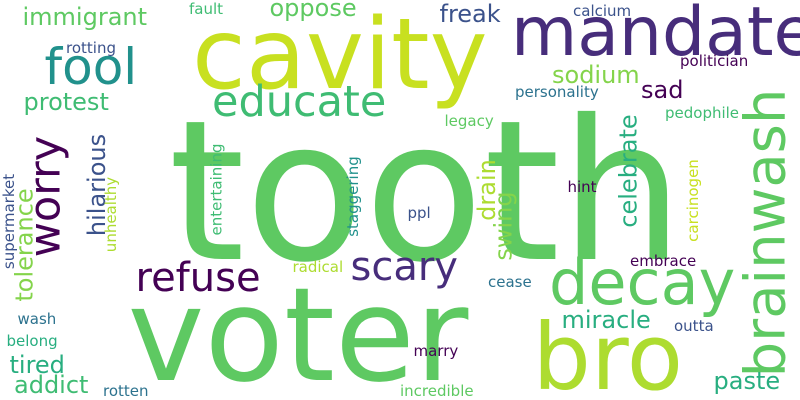 This screenshot has height=400, width=800. I want to click on word-rotten: rotten, so click(126, 390).